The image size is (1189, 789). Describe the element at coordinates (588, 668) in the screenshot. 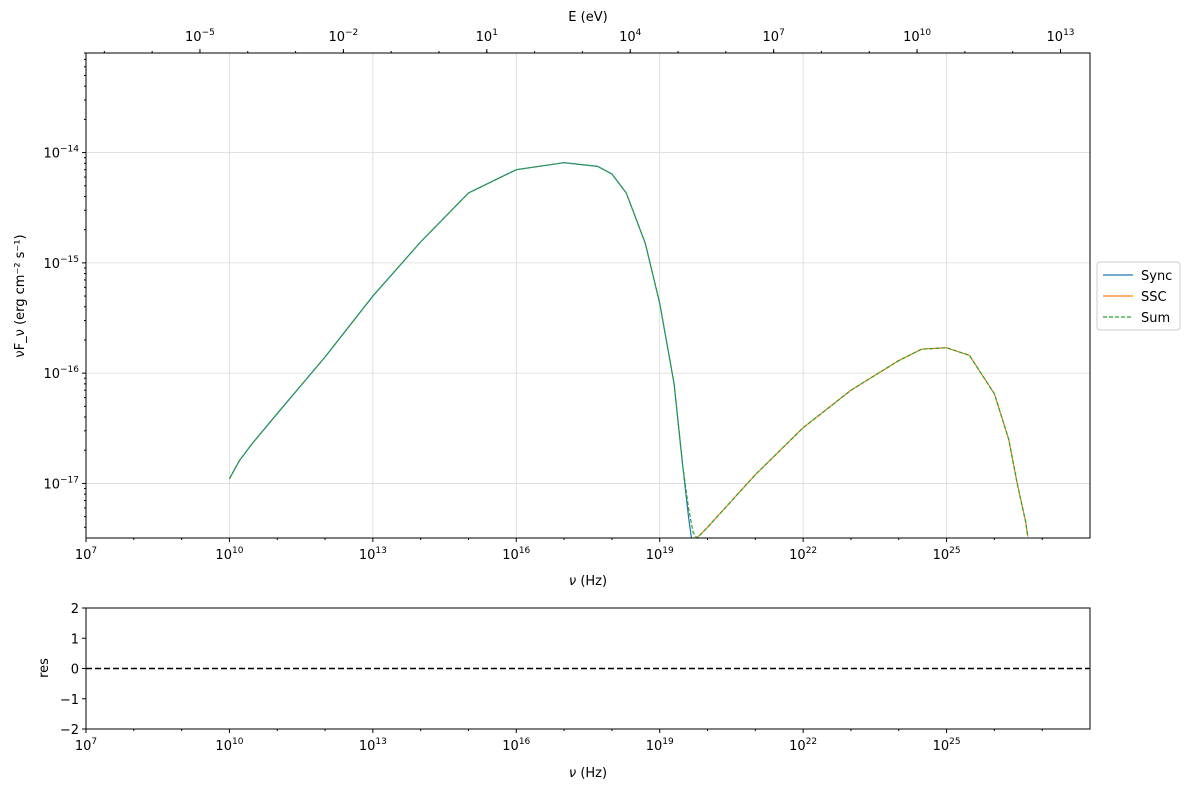

I see `residual-frame` at that location.